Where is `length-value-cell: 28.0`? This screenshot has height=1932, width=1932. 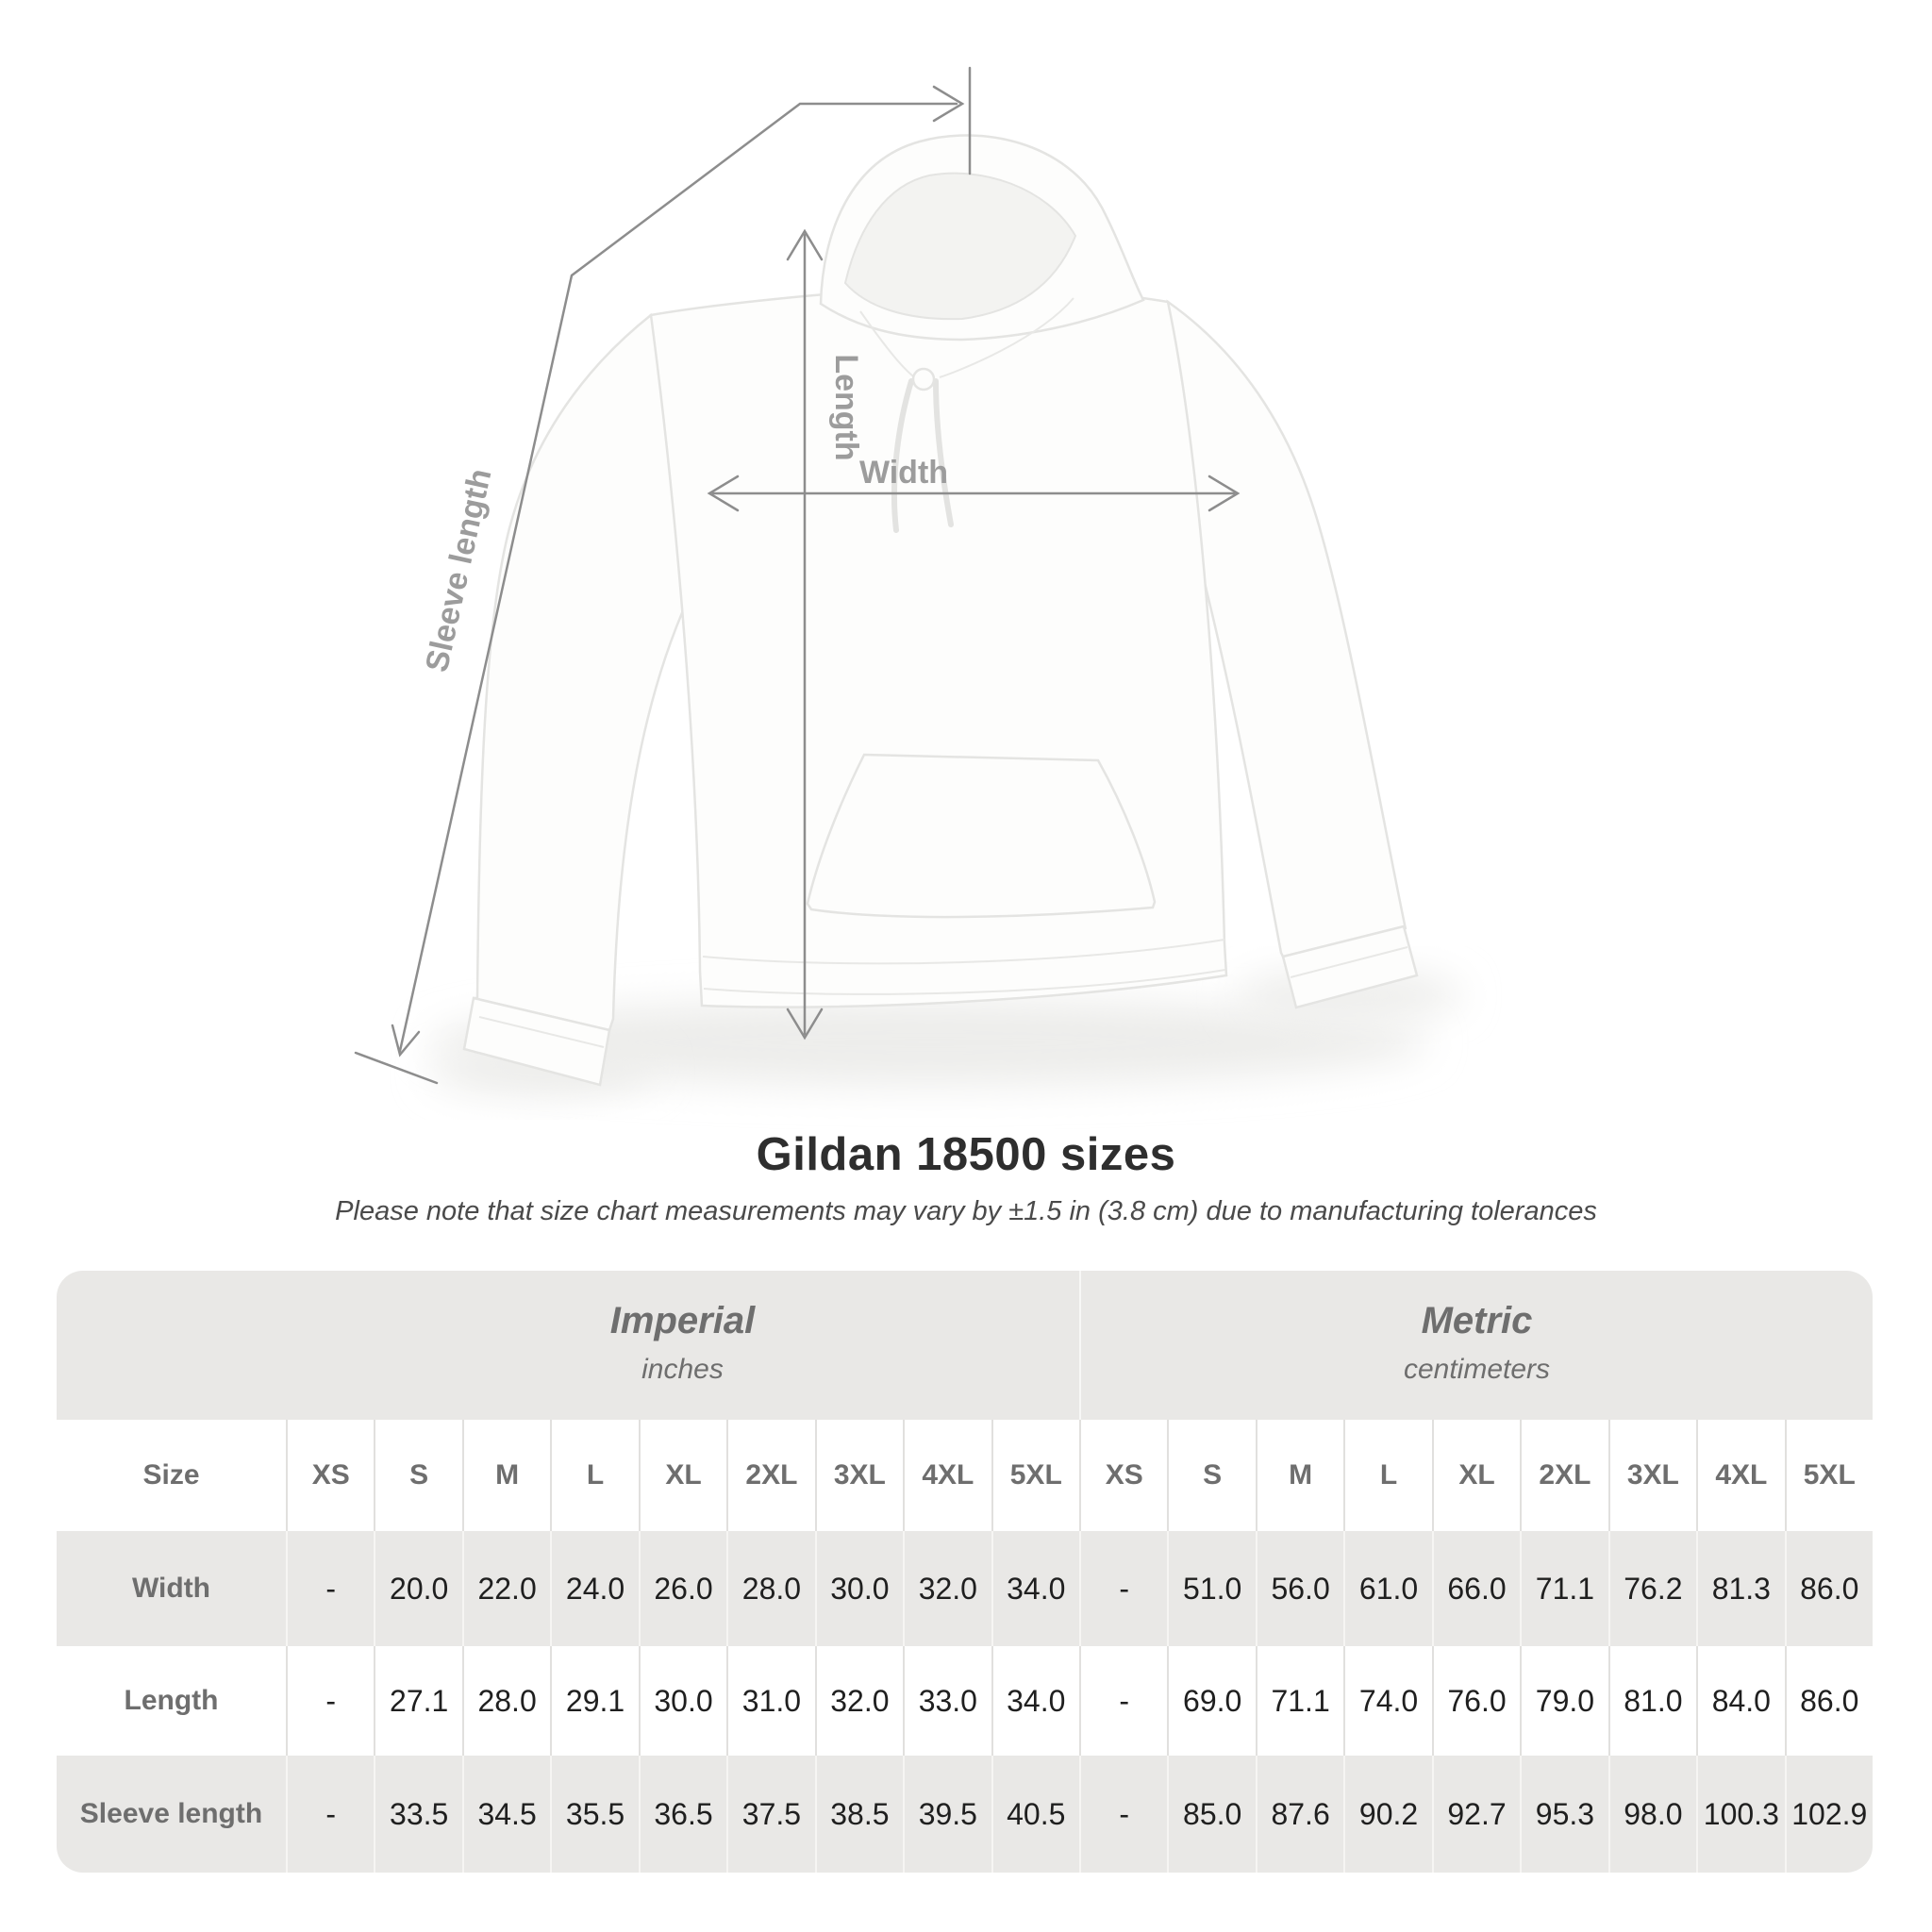 length-value-cell: 28.0 is located at coordinates (506, 1701).